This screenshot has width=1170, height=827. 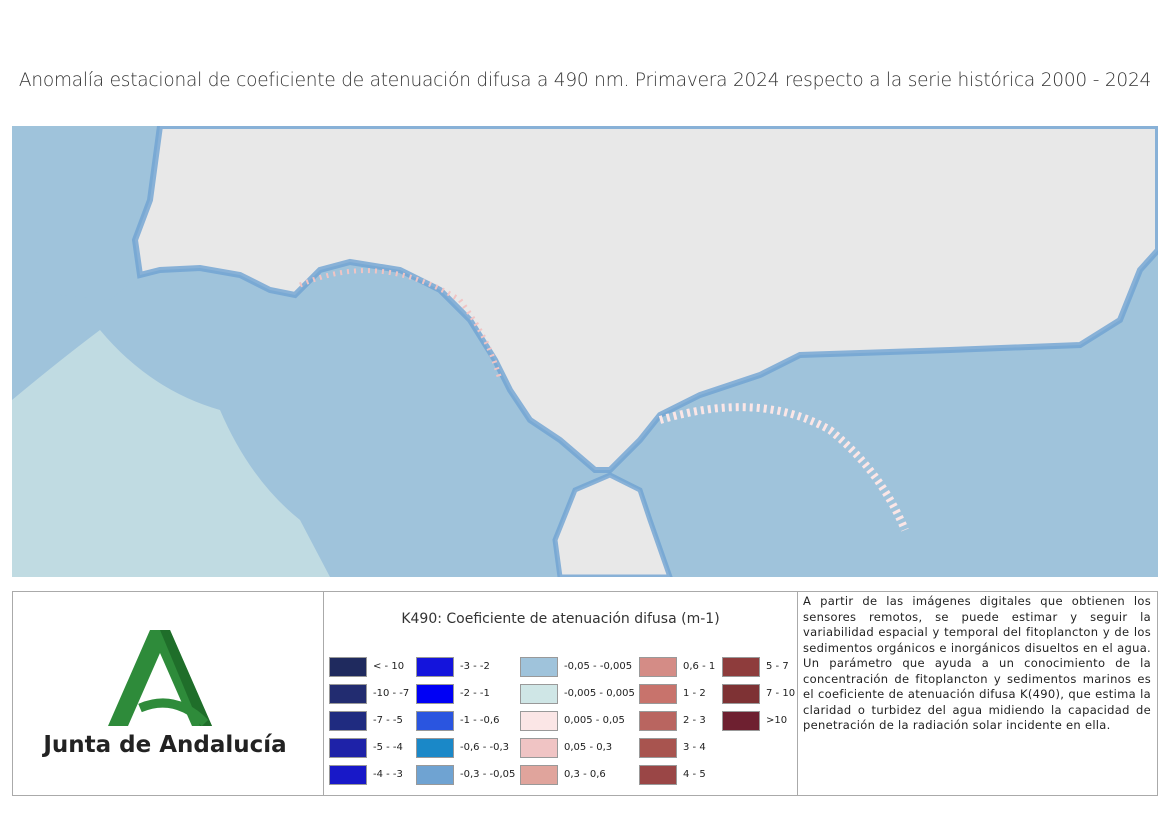 I want to click on logo-a, so click(x=160, y=678).